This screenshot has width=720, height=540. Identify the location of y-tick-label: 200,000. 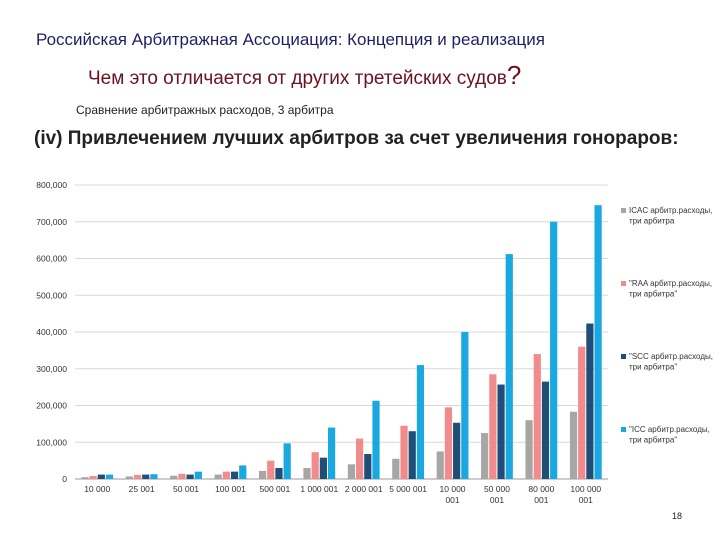
(51, 406).